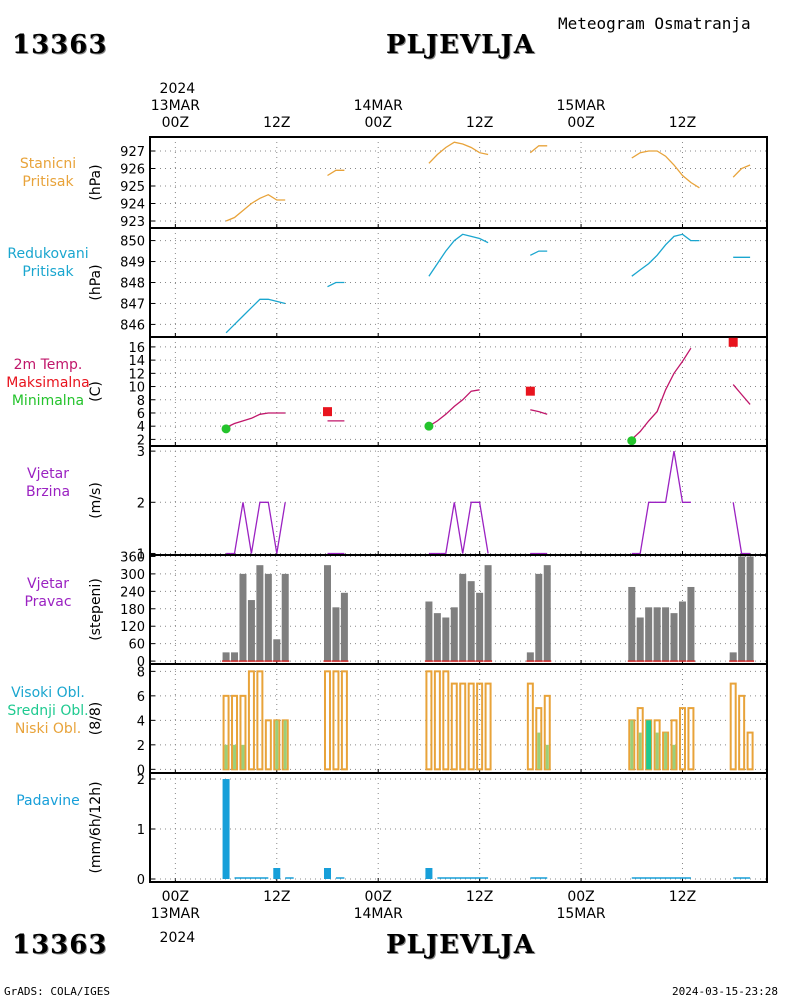 The height and width of the screenshot is (1000, 800). Describe the element at coordinates (132, 170) in the screenshot. I see `station-pressure-ytick-label-3: 926` at that location.